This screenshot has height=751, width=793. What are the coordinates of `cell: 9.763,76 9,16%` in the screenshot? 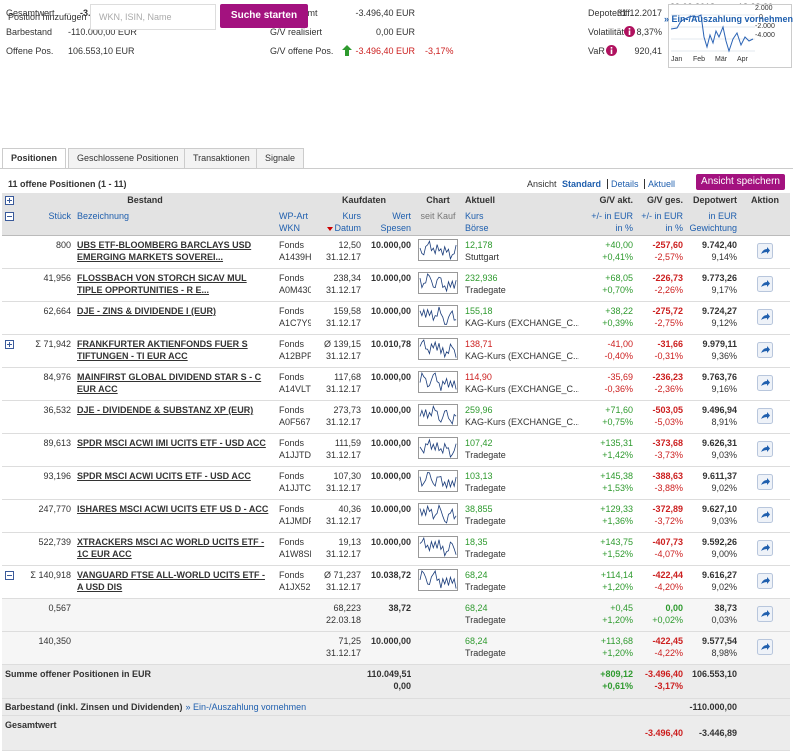 It's located at (713, 384).